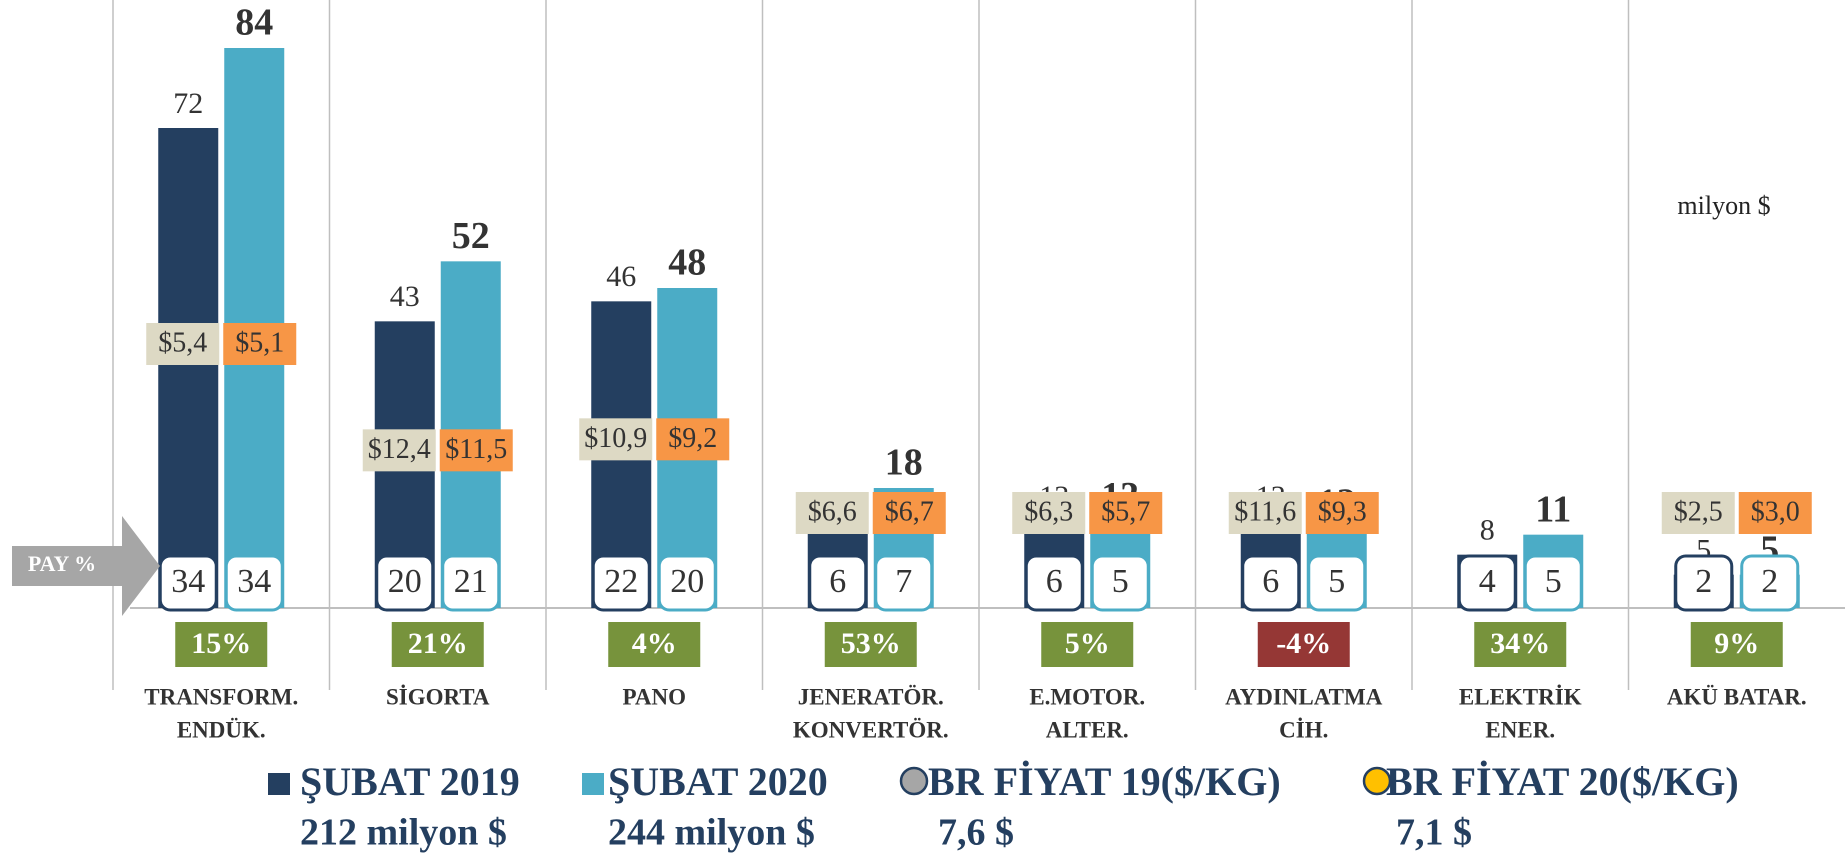 The image size is (1845, 865). Describe the element at coordinates (654, 696) in the screenshot. I see `x-tick-label: PANO` at that location.